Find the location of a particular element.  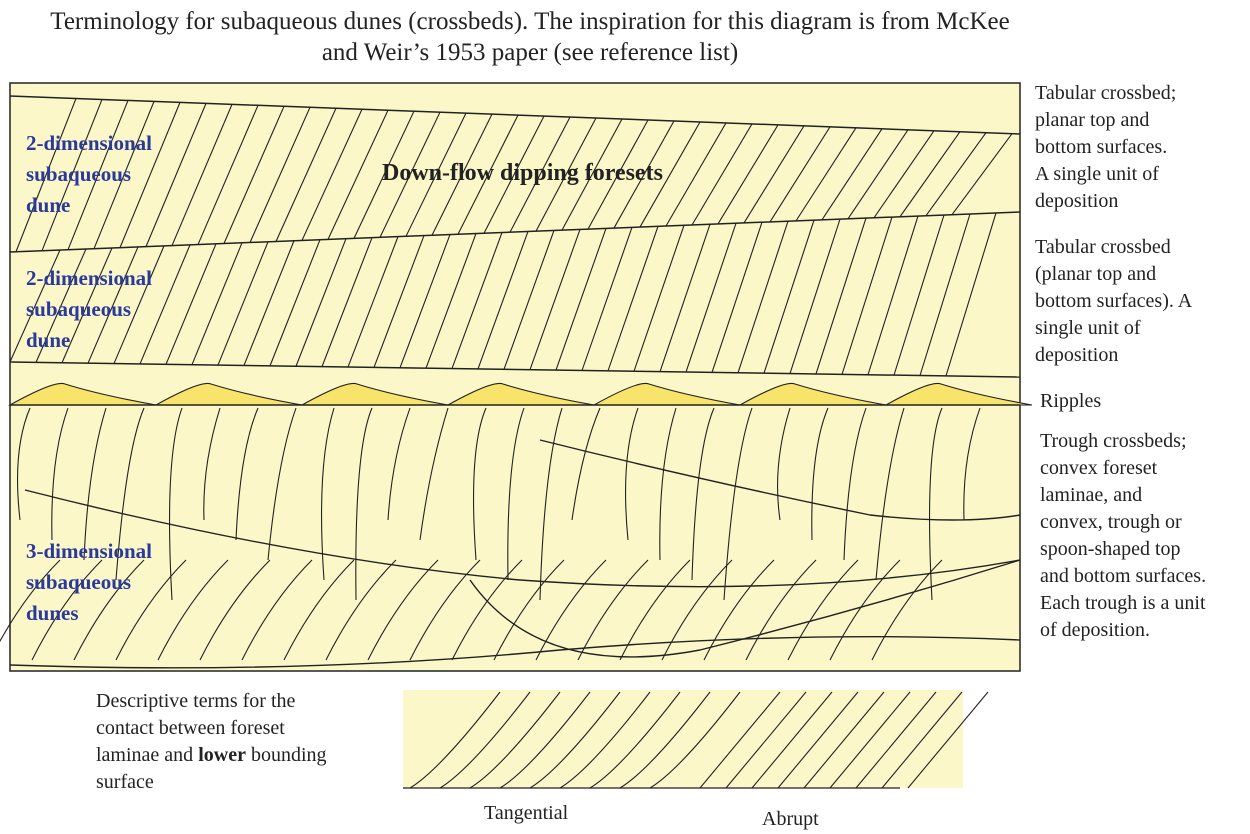

unit2-label-line: subaqueous is located at coordinates (79, 309).